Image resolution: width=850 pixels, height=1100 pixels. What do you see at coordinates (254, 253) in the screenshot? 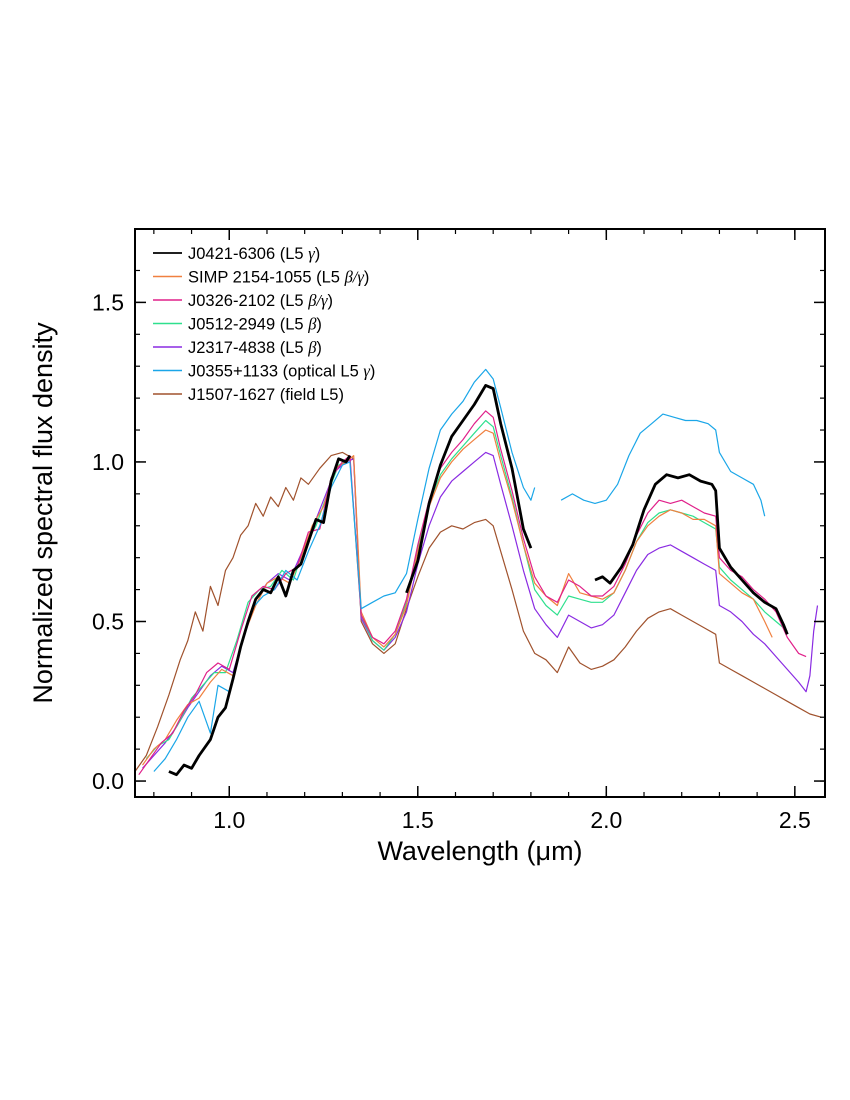
I see `legend-label: J0421-6306 (L5 γ)` at bounding box center [254, 253].